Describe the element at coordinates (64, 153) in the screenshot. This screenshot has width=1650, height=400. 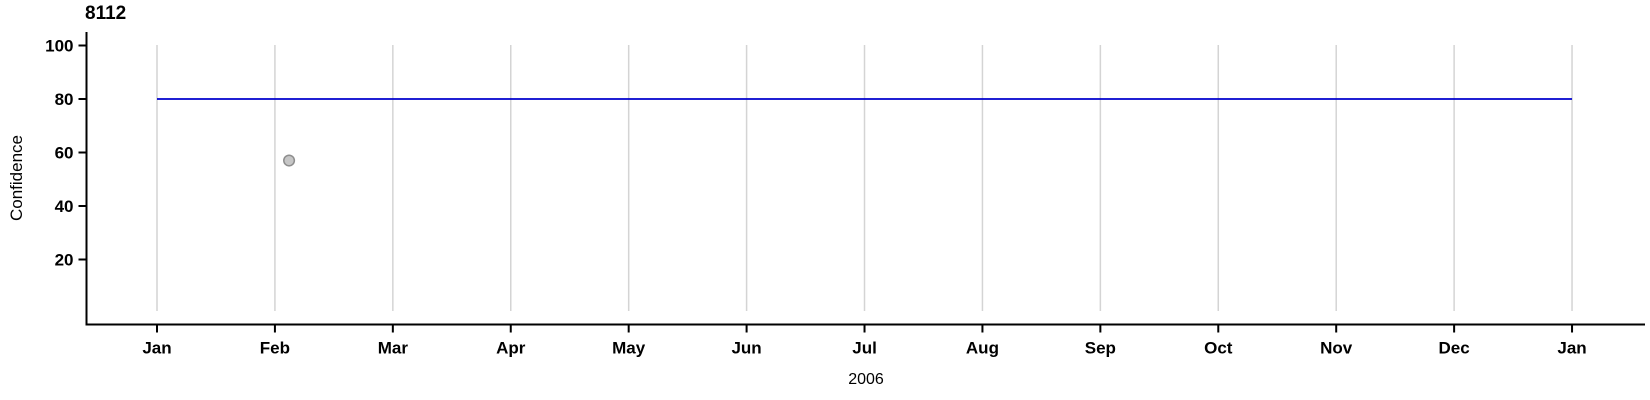
I see `y-tick-label-60: 60` at that location.